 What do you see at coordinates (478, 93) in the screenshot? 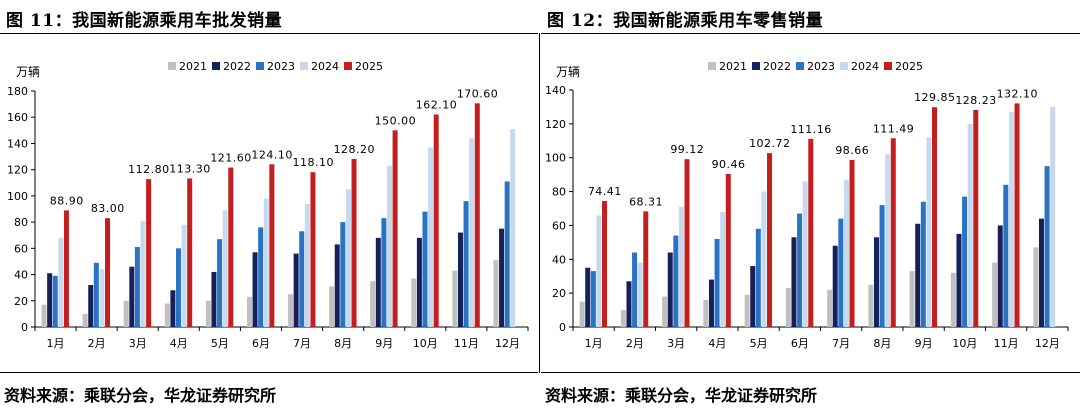
I see `data-label-2025: 170.60` at bounding box center [478, 93].